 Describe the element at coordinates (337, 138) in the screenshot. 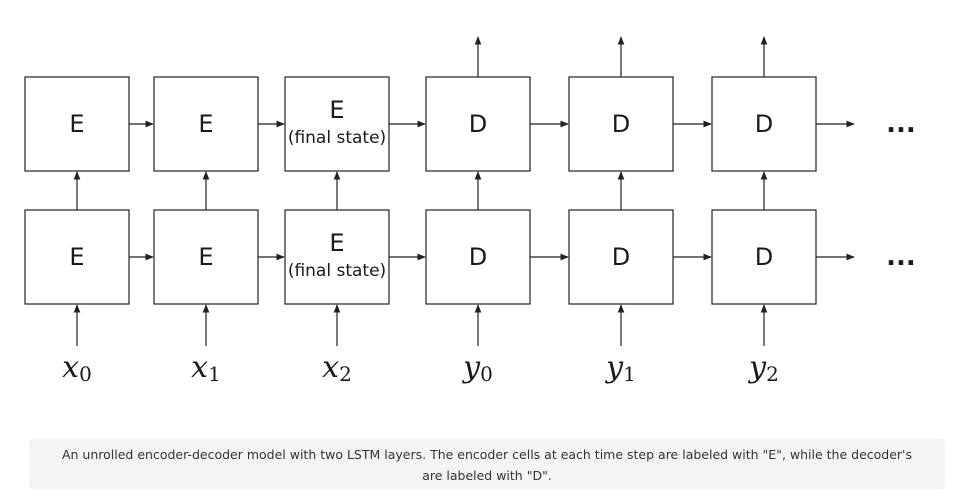

I see `top-cell-sublabel-2: (final state)` at that location.